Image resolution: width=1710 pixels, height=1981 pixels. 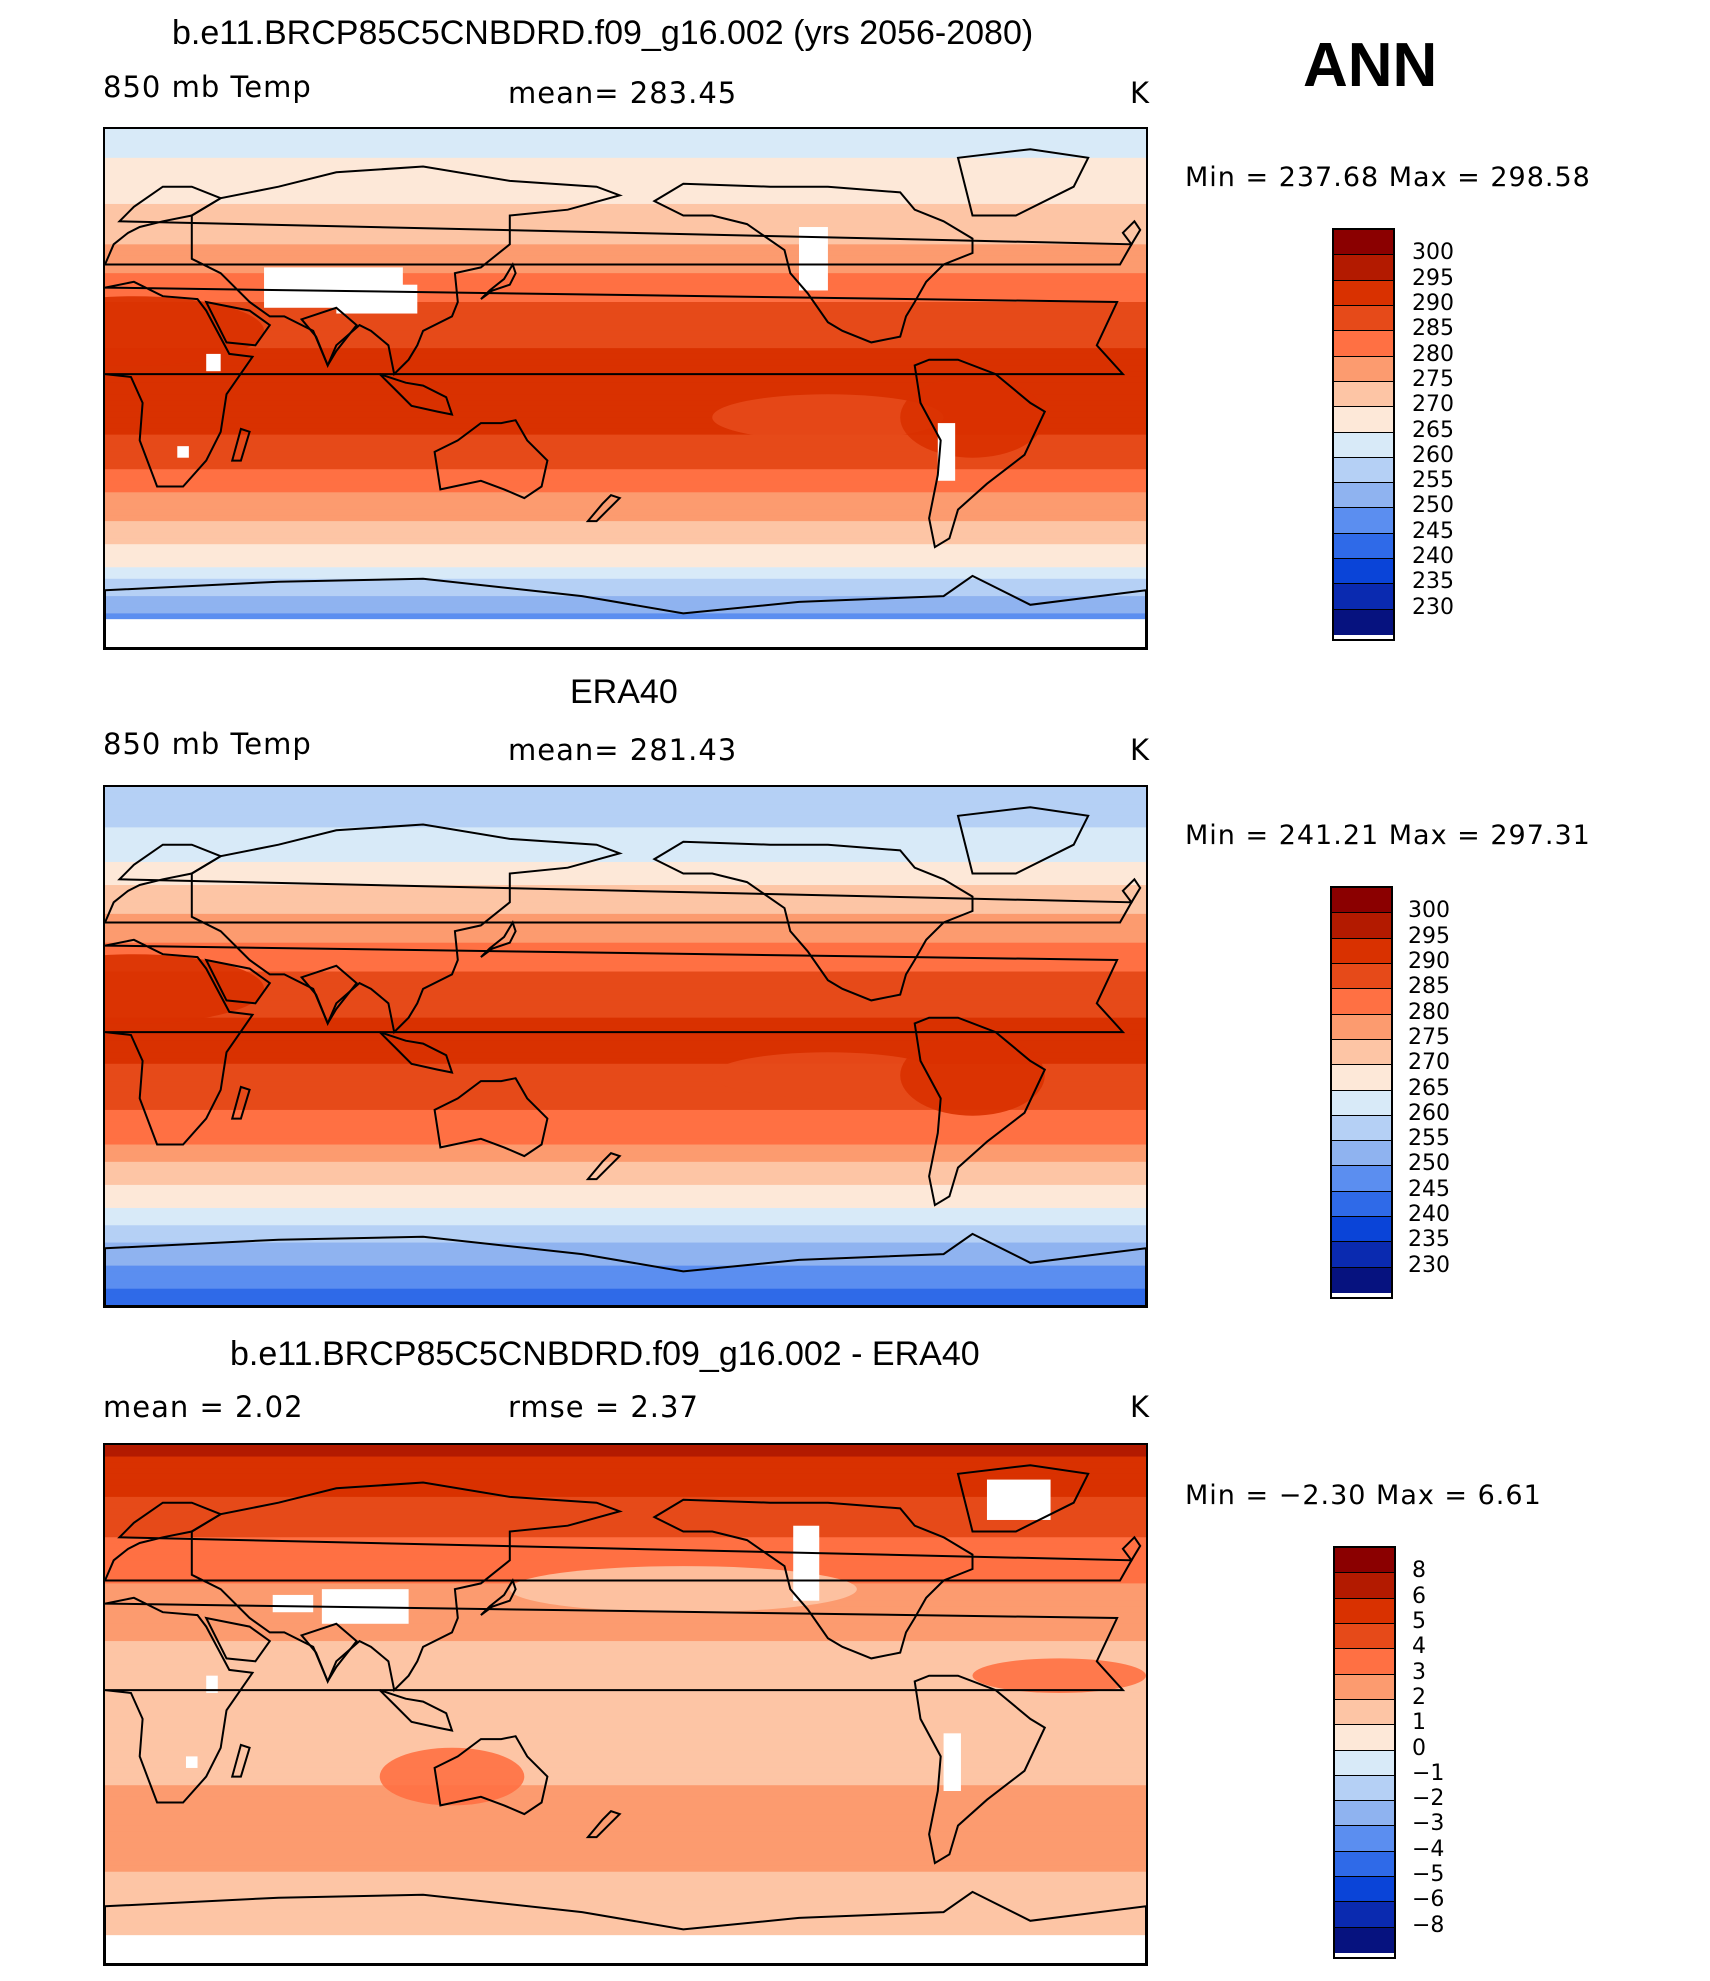 I want to click on colorbar-tick-label: 255, so click(x=1429, y=1139).